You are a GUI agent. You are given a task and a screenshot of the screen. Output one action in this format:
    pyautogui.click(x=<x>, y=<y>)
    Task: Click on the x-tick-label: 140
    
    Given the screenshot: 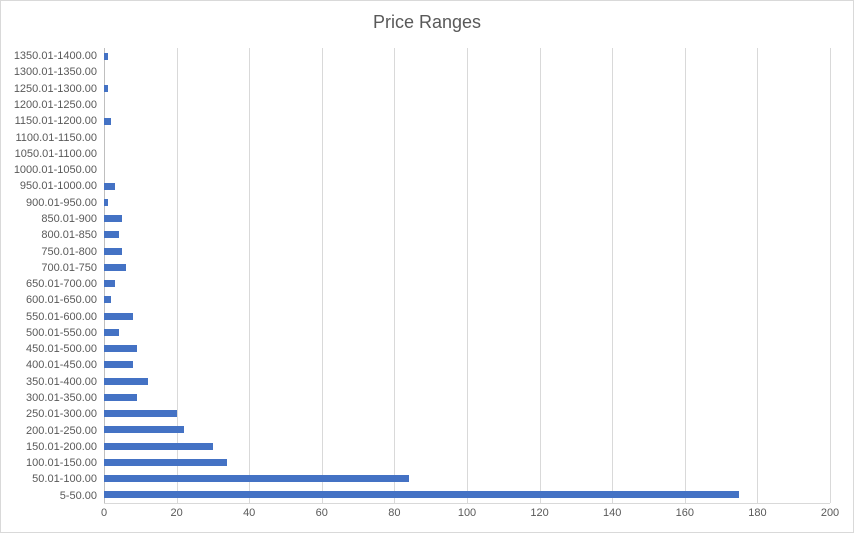 What is the action you would take?
    pyautogui.click(x=612, y=513)
    